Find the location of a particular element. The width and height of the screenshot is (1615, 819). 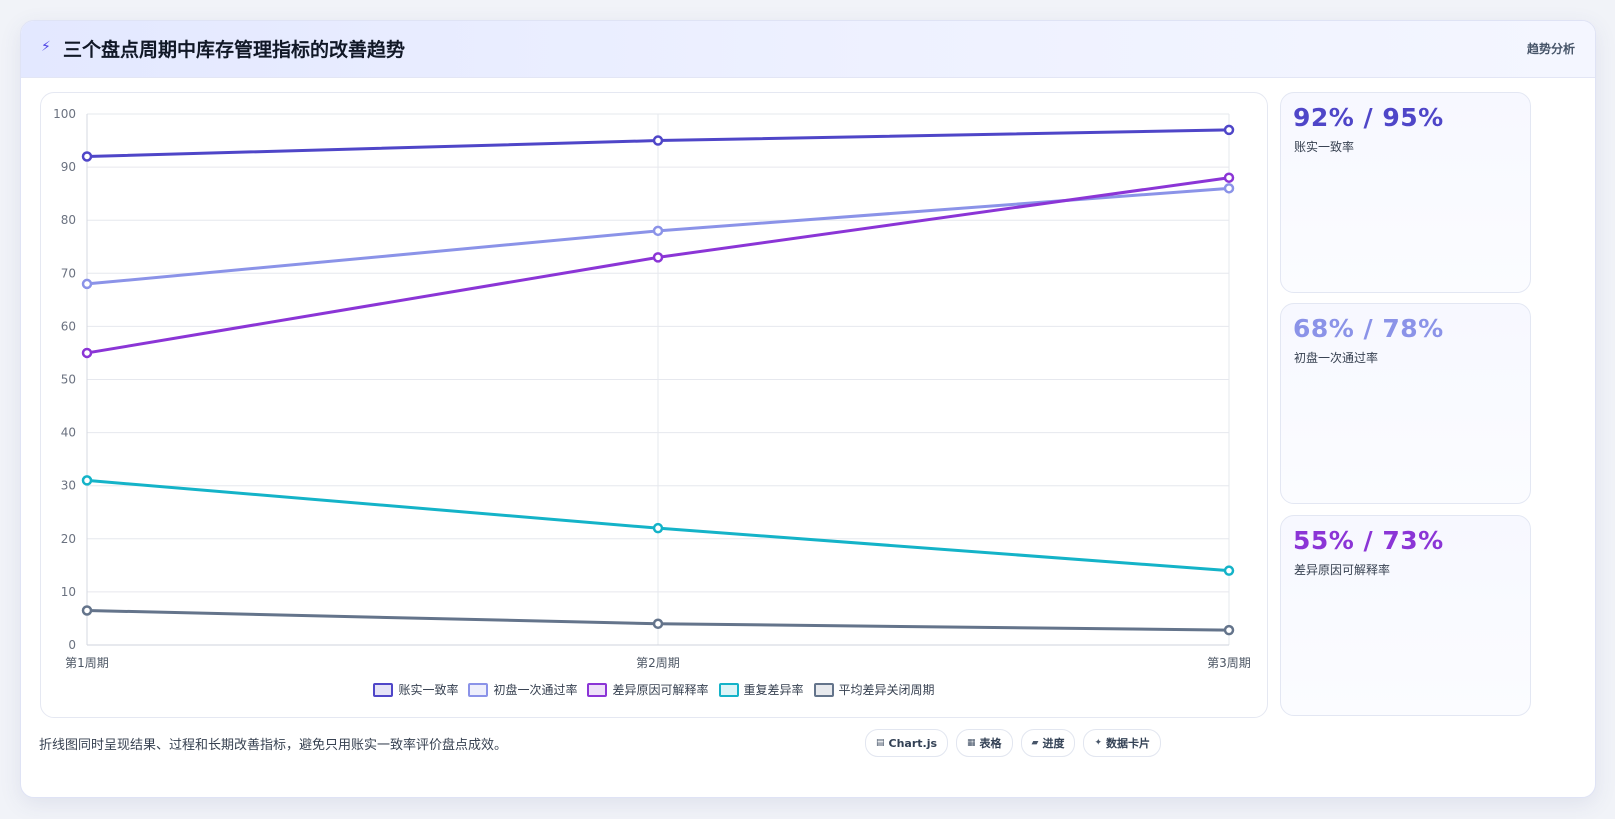

legend-label: 差异原因可解释率 is located at coordinates (660, 690).